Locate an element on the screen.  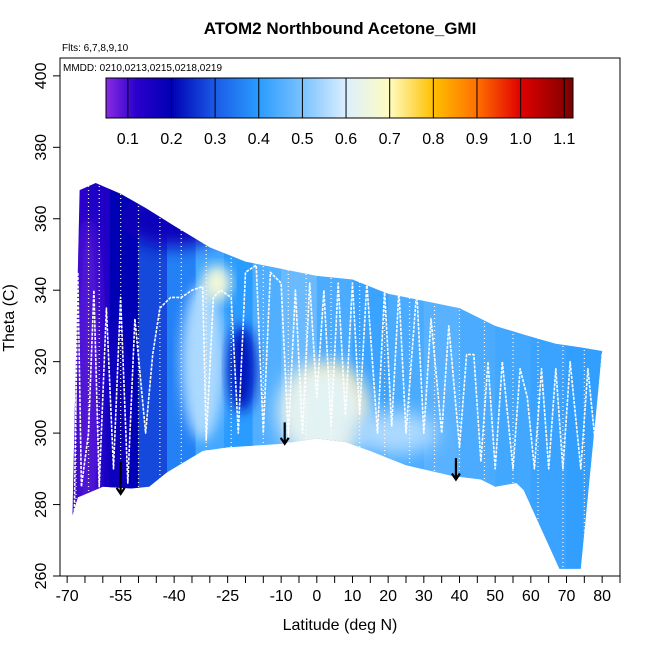
colorbar-tick-label: 1.1 is located at coordinates (564, 139).